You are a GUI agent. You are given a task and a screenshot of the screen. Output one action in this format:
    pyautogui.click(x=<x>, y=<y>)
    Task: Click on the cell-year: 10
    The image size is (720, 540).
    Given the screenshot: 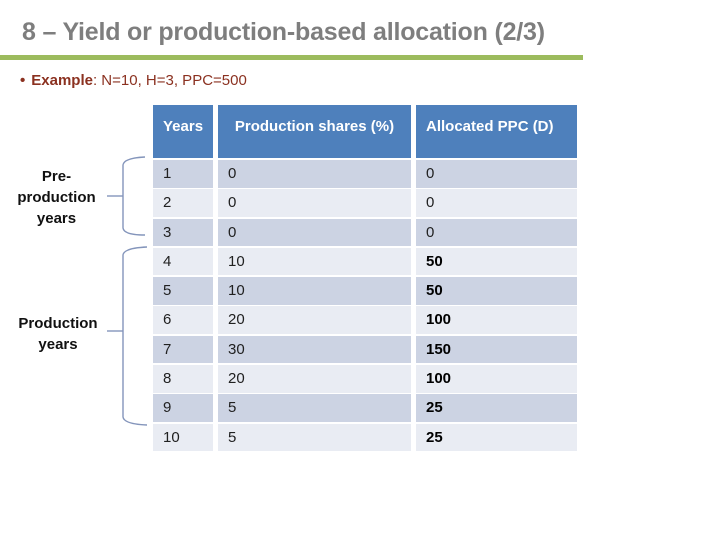 What is the action you would take?
    pyautogui.click(x=183, y=437)
    